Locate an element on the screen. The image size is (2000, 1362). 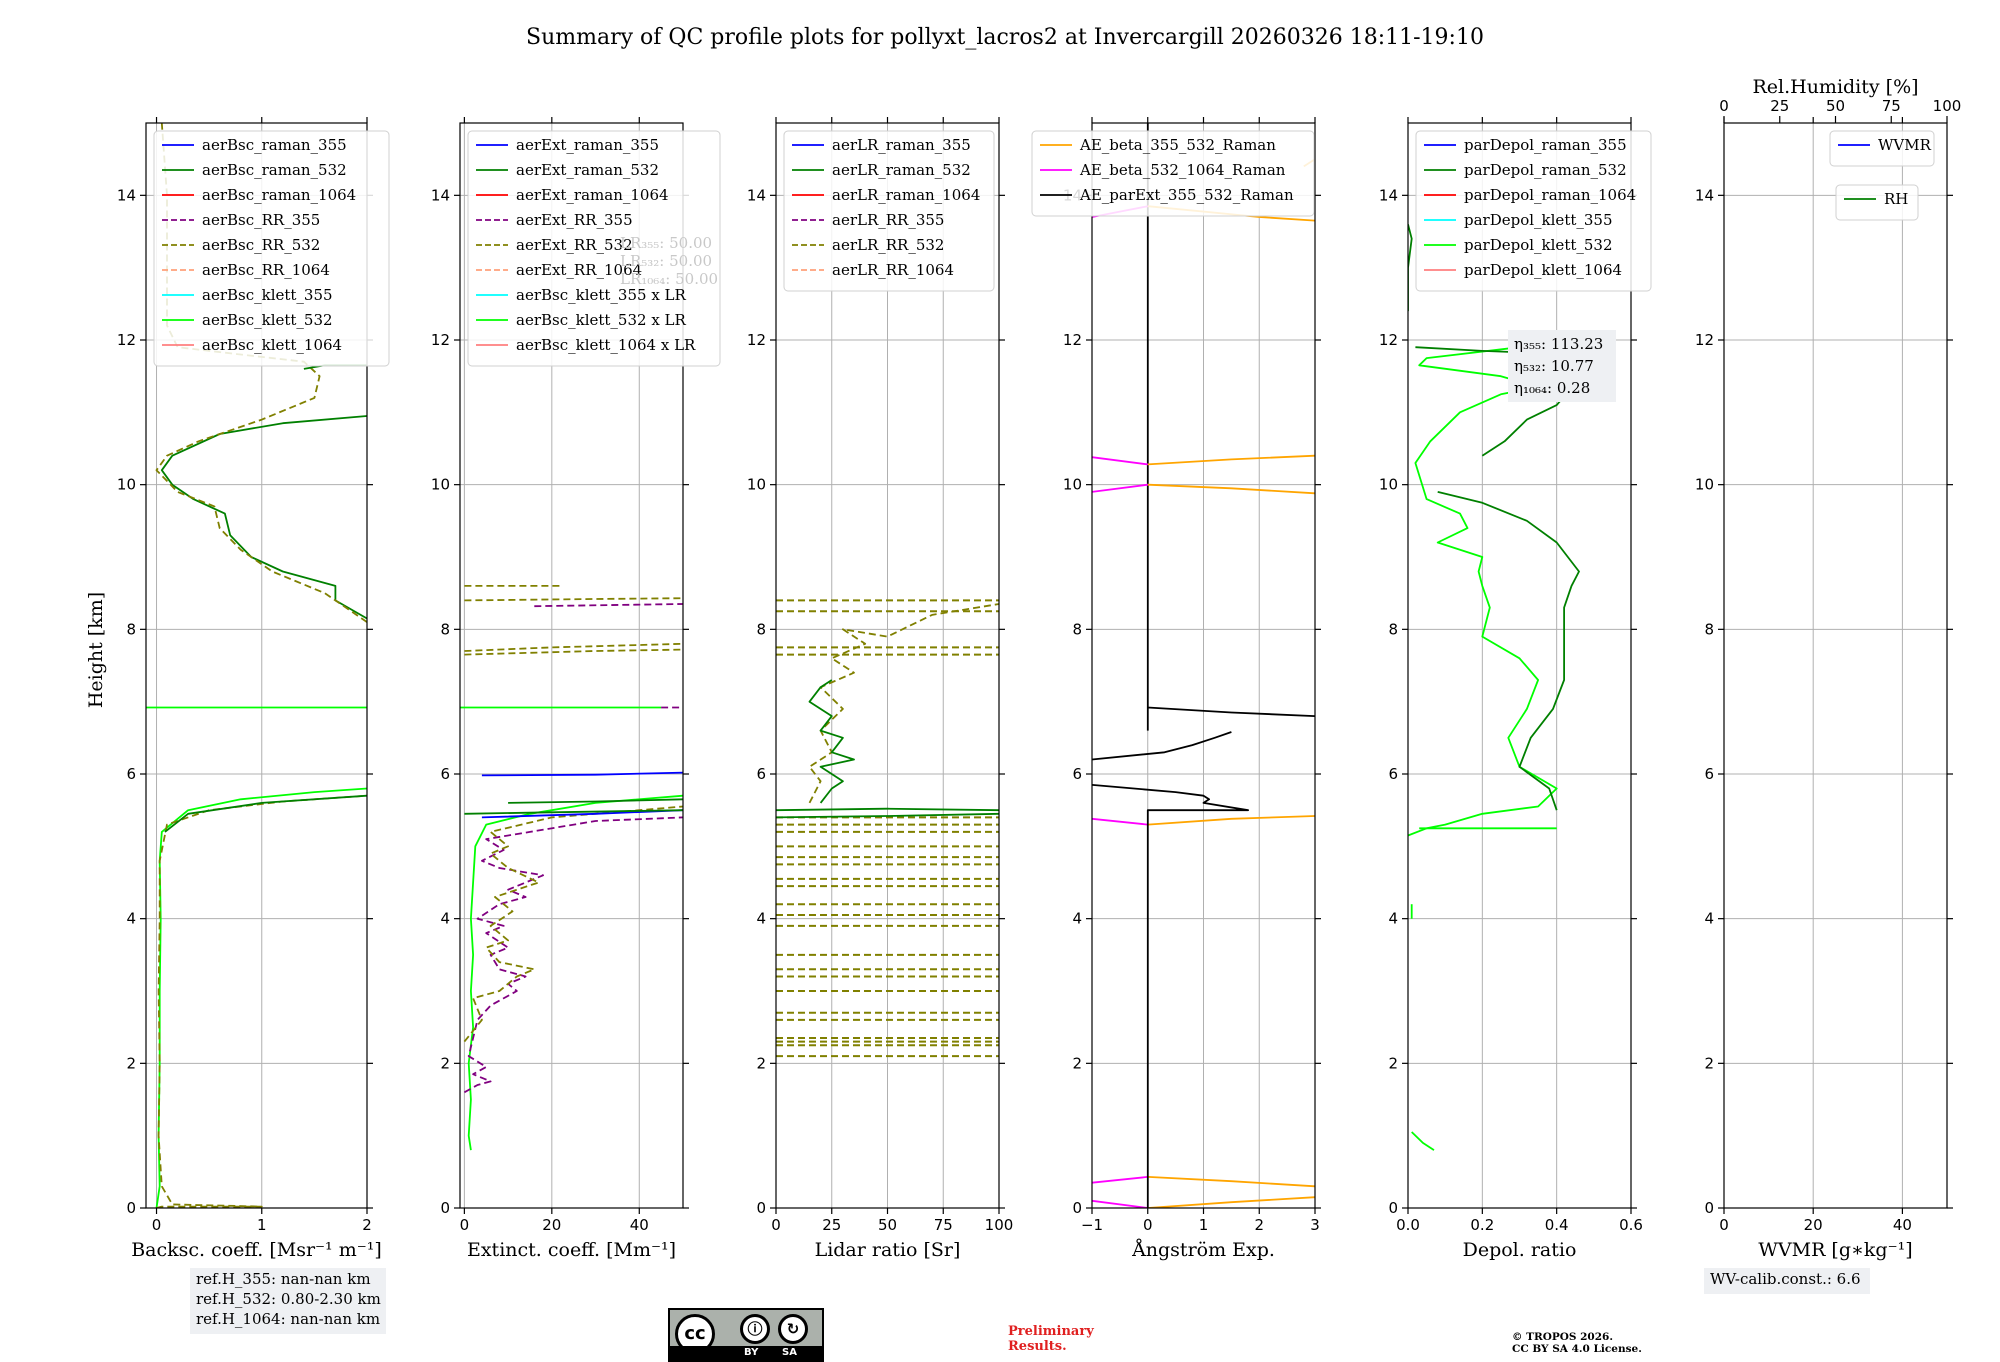
note-text: WV-calib.const.: 6.6 is located at coordinates (1785, 1279).